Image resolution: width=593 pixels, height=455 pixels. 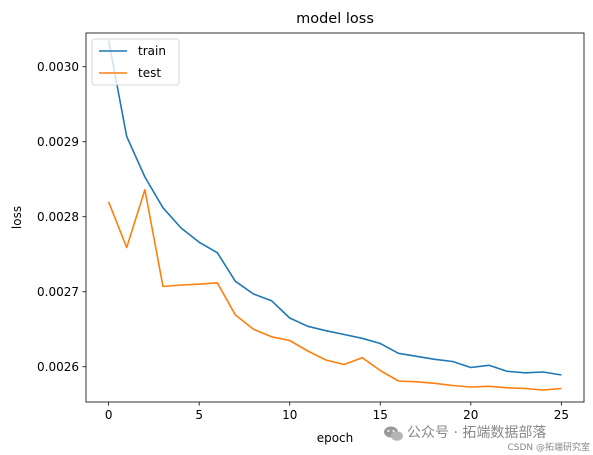 I want to click on y-tick-label: 0.0027, so click(x=58, y=292).